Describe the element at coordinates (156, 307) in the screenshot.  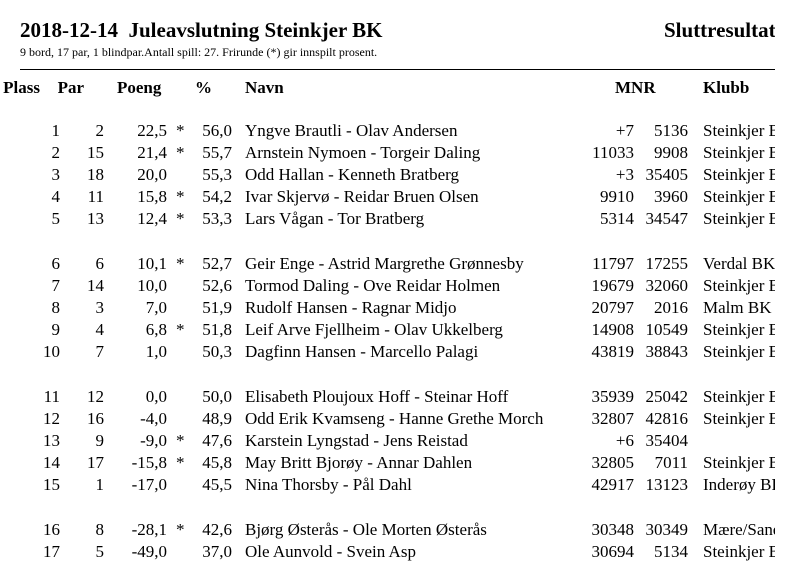
I see `cell-poeng: 7,0` at that location.